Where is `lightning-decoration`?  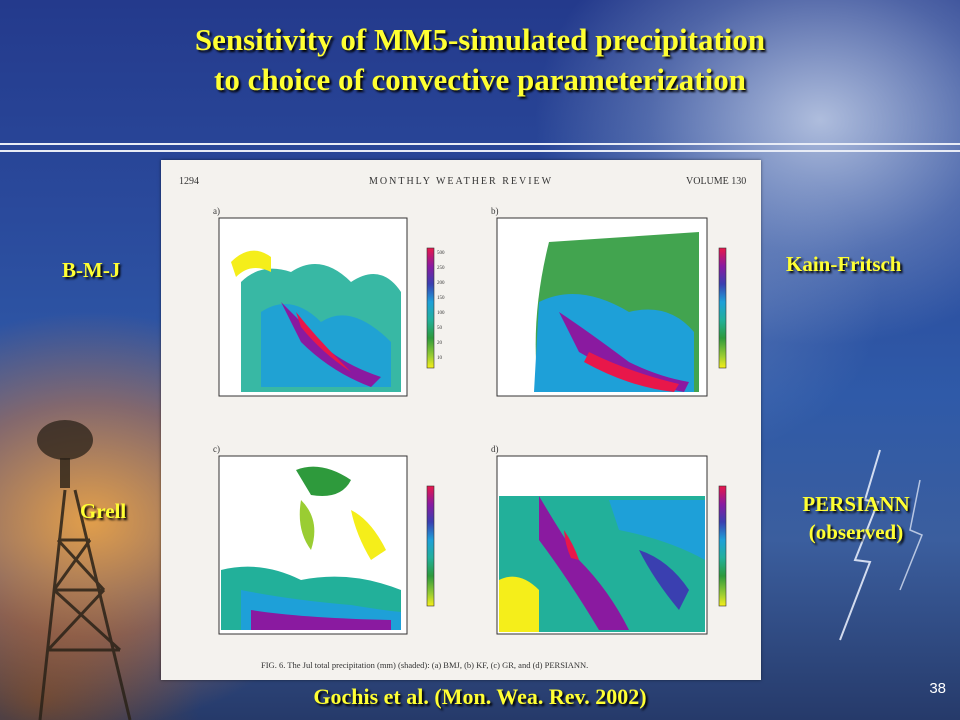
lightning-decoration is located at coordinates (881, 545).